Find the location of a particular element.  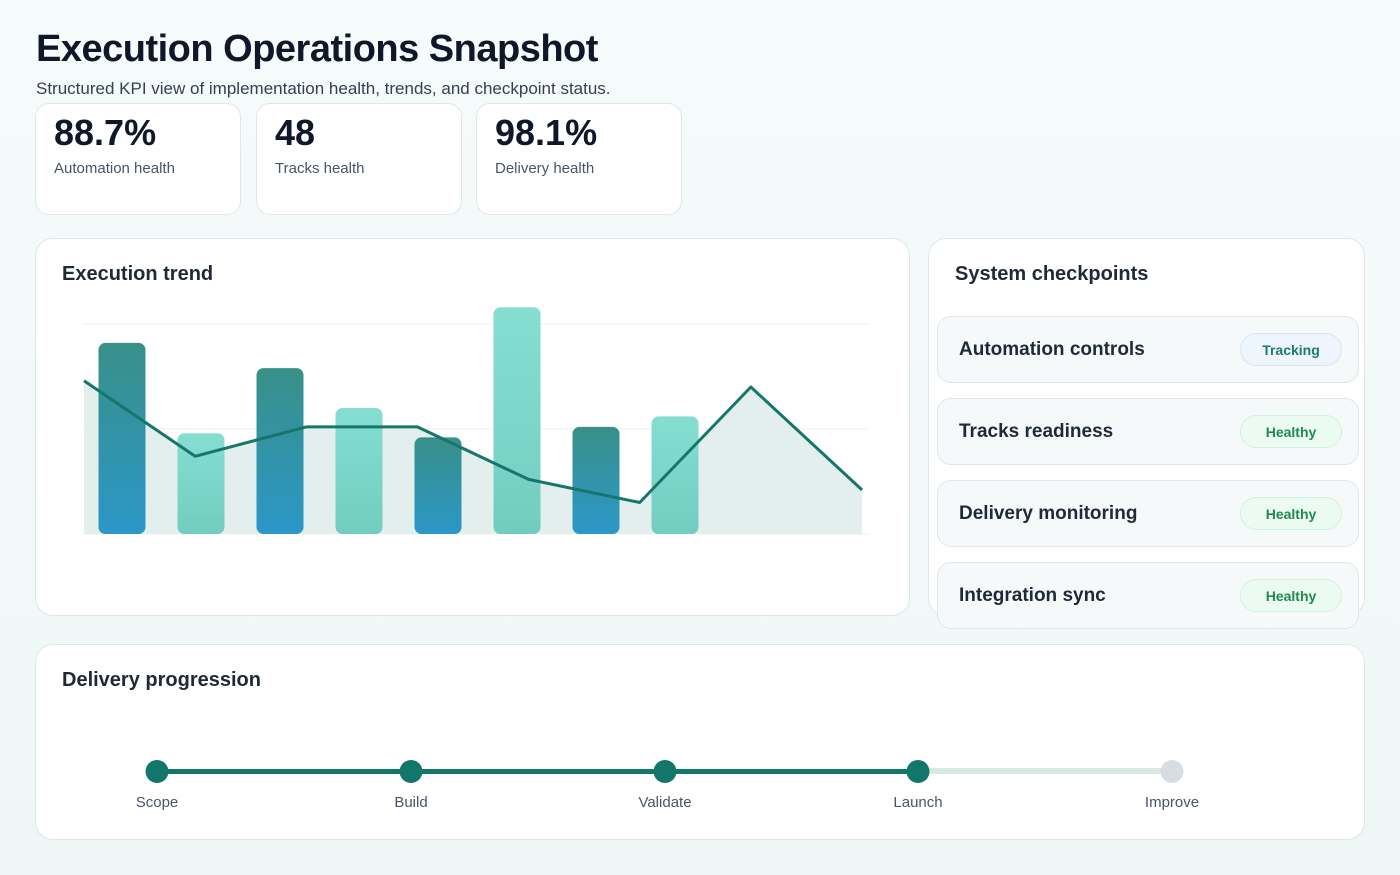

kpi-card-automation: 88.7% Automation health is located at coordinates (138, 159).